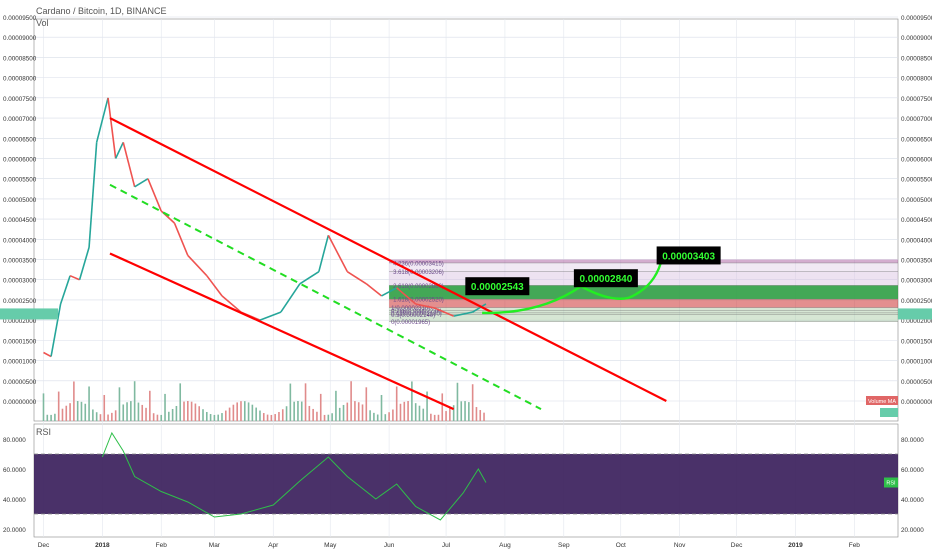  I want to click on volume-ma-badge, so click(882, 400).